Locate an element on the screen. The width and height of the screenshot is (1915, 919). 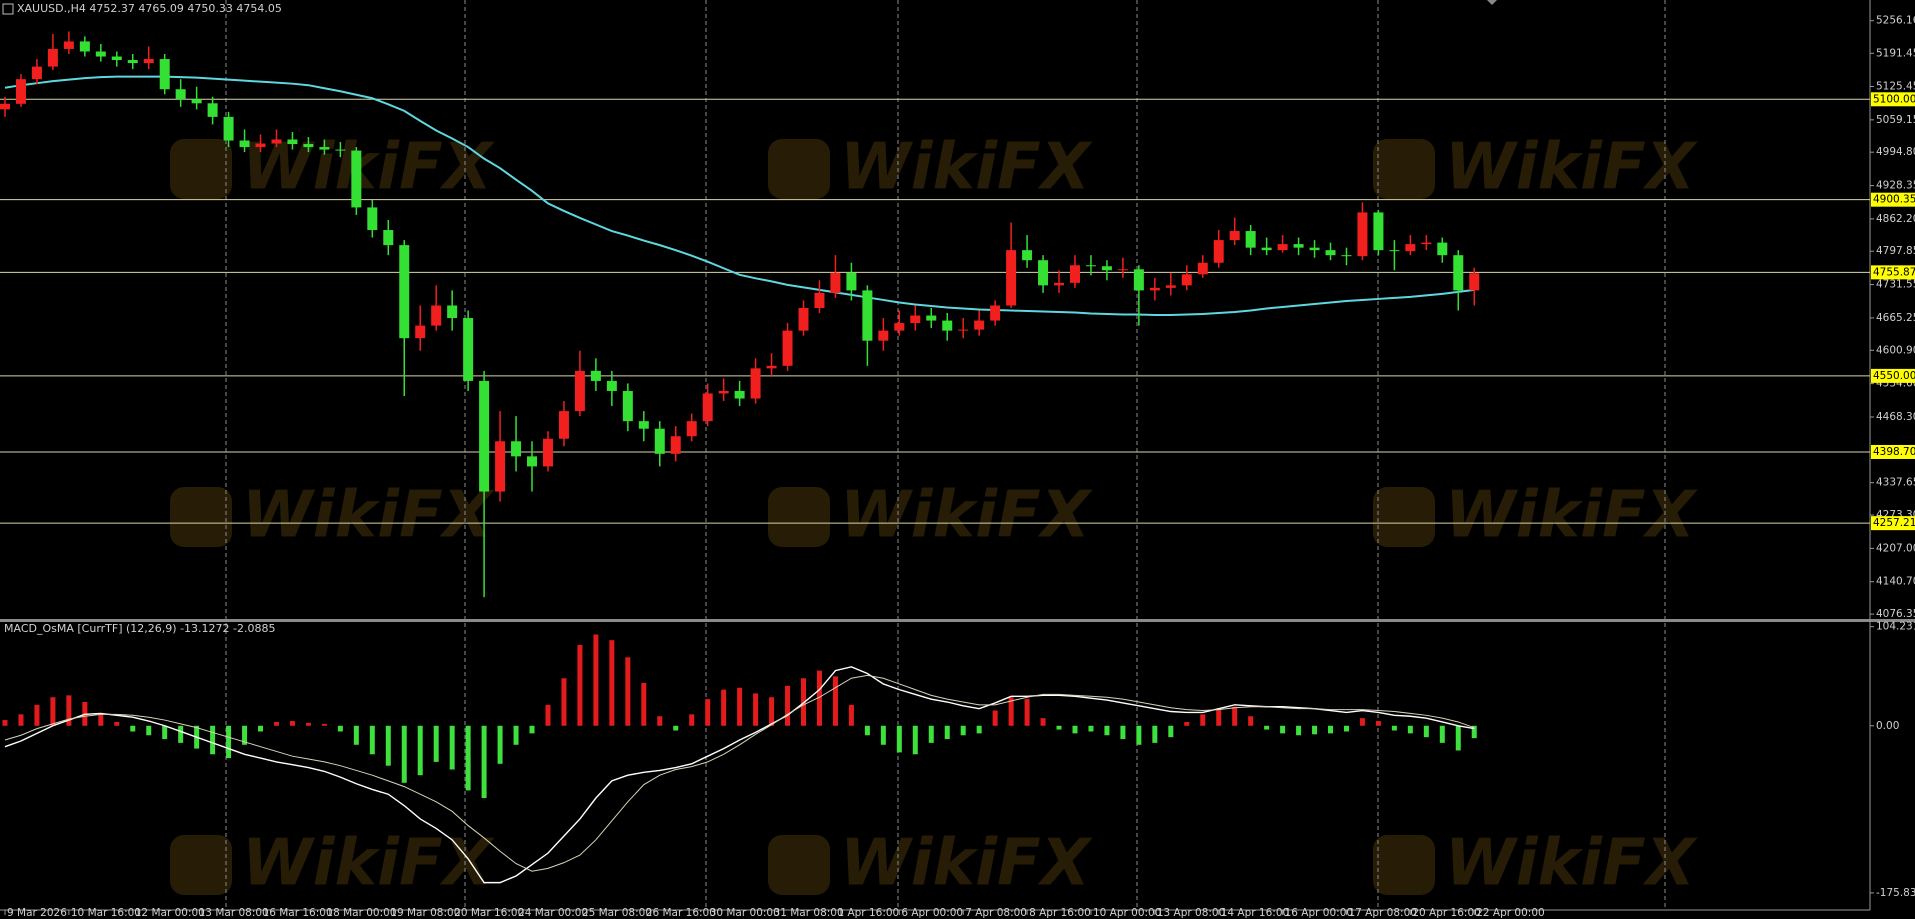
y-tick-label: 5256.16 is located at coordinates (1895, 21).